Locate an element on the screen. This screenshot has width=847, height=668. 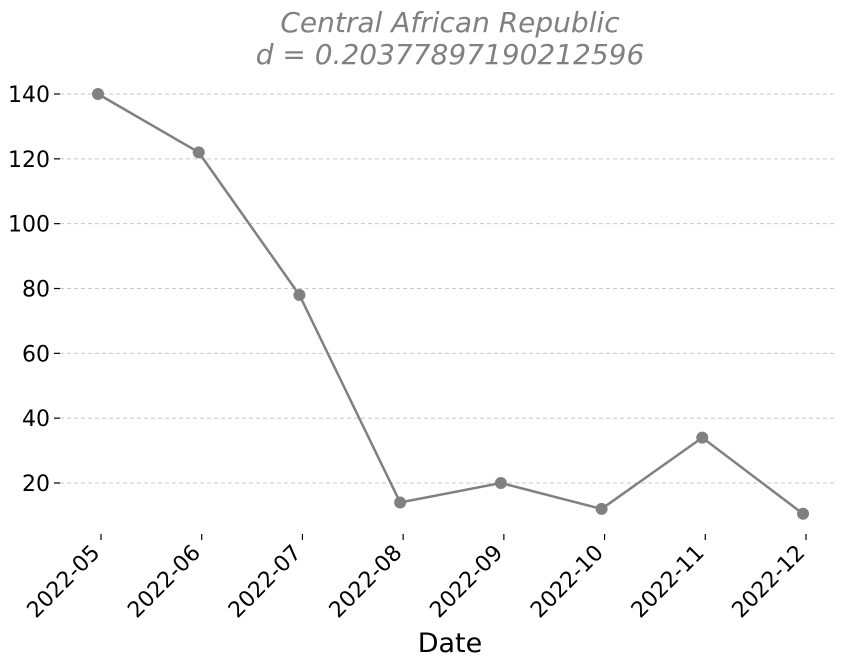
x-tick-label: 2022-10 is located at coordinates (567, 582).